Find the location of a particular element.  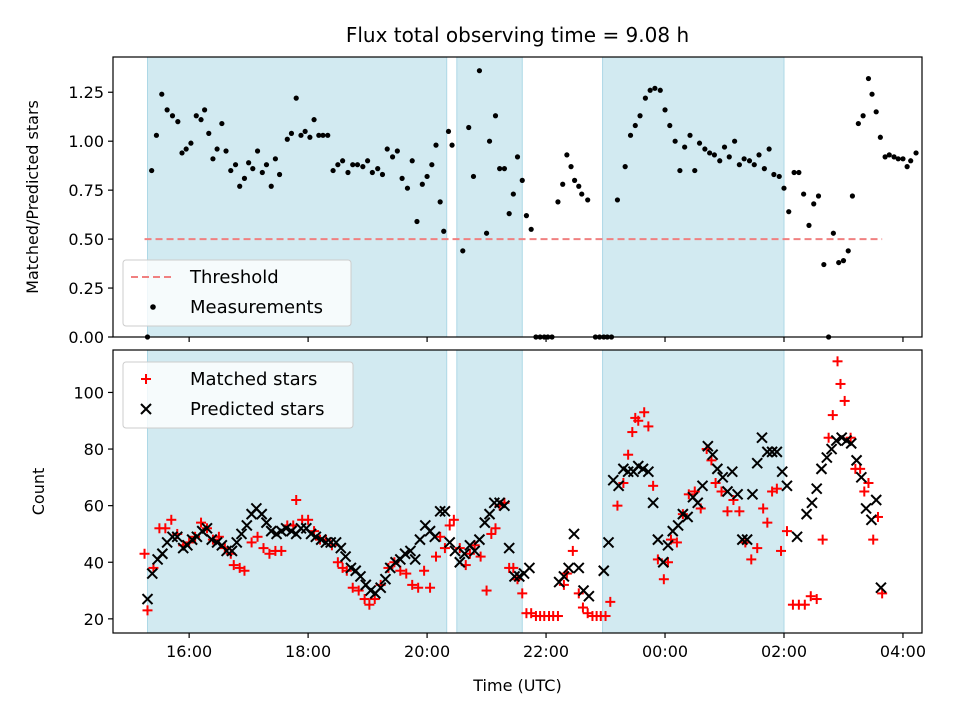

x-tick-label: 16:00 is located at coordinates (189, 651).